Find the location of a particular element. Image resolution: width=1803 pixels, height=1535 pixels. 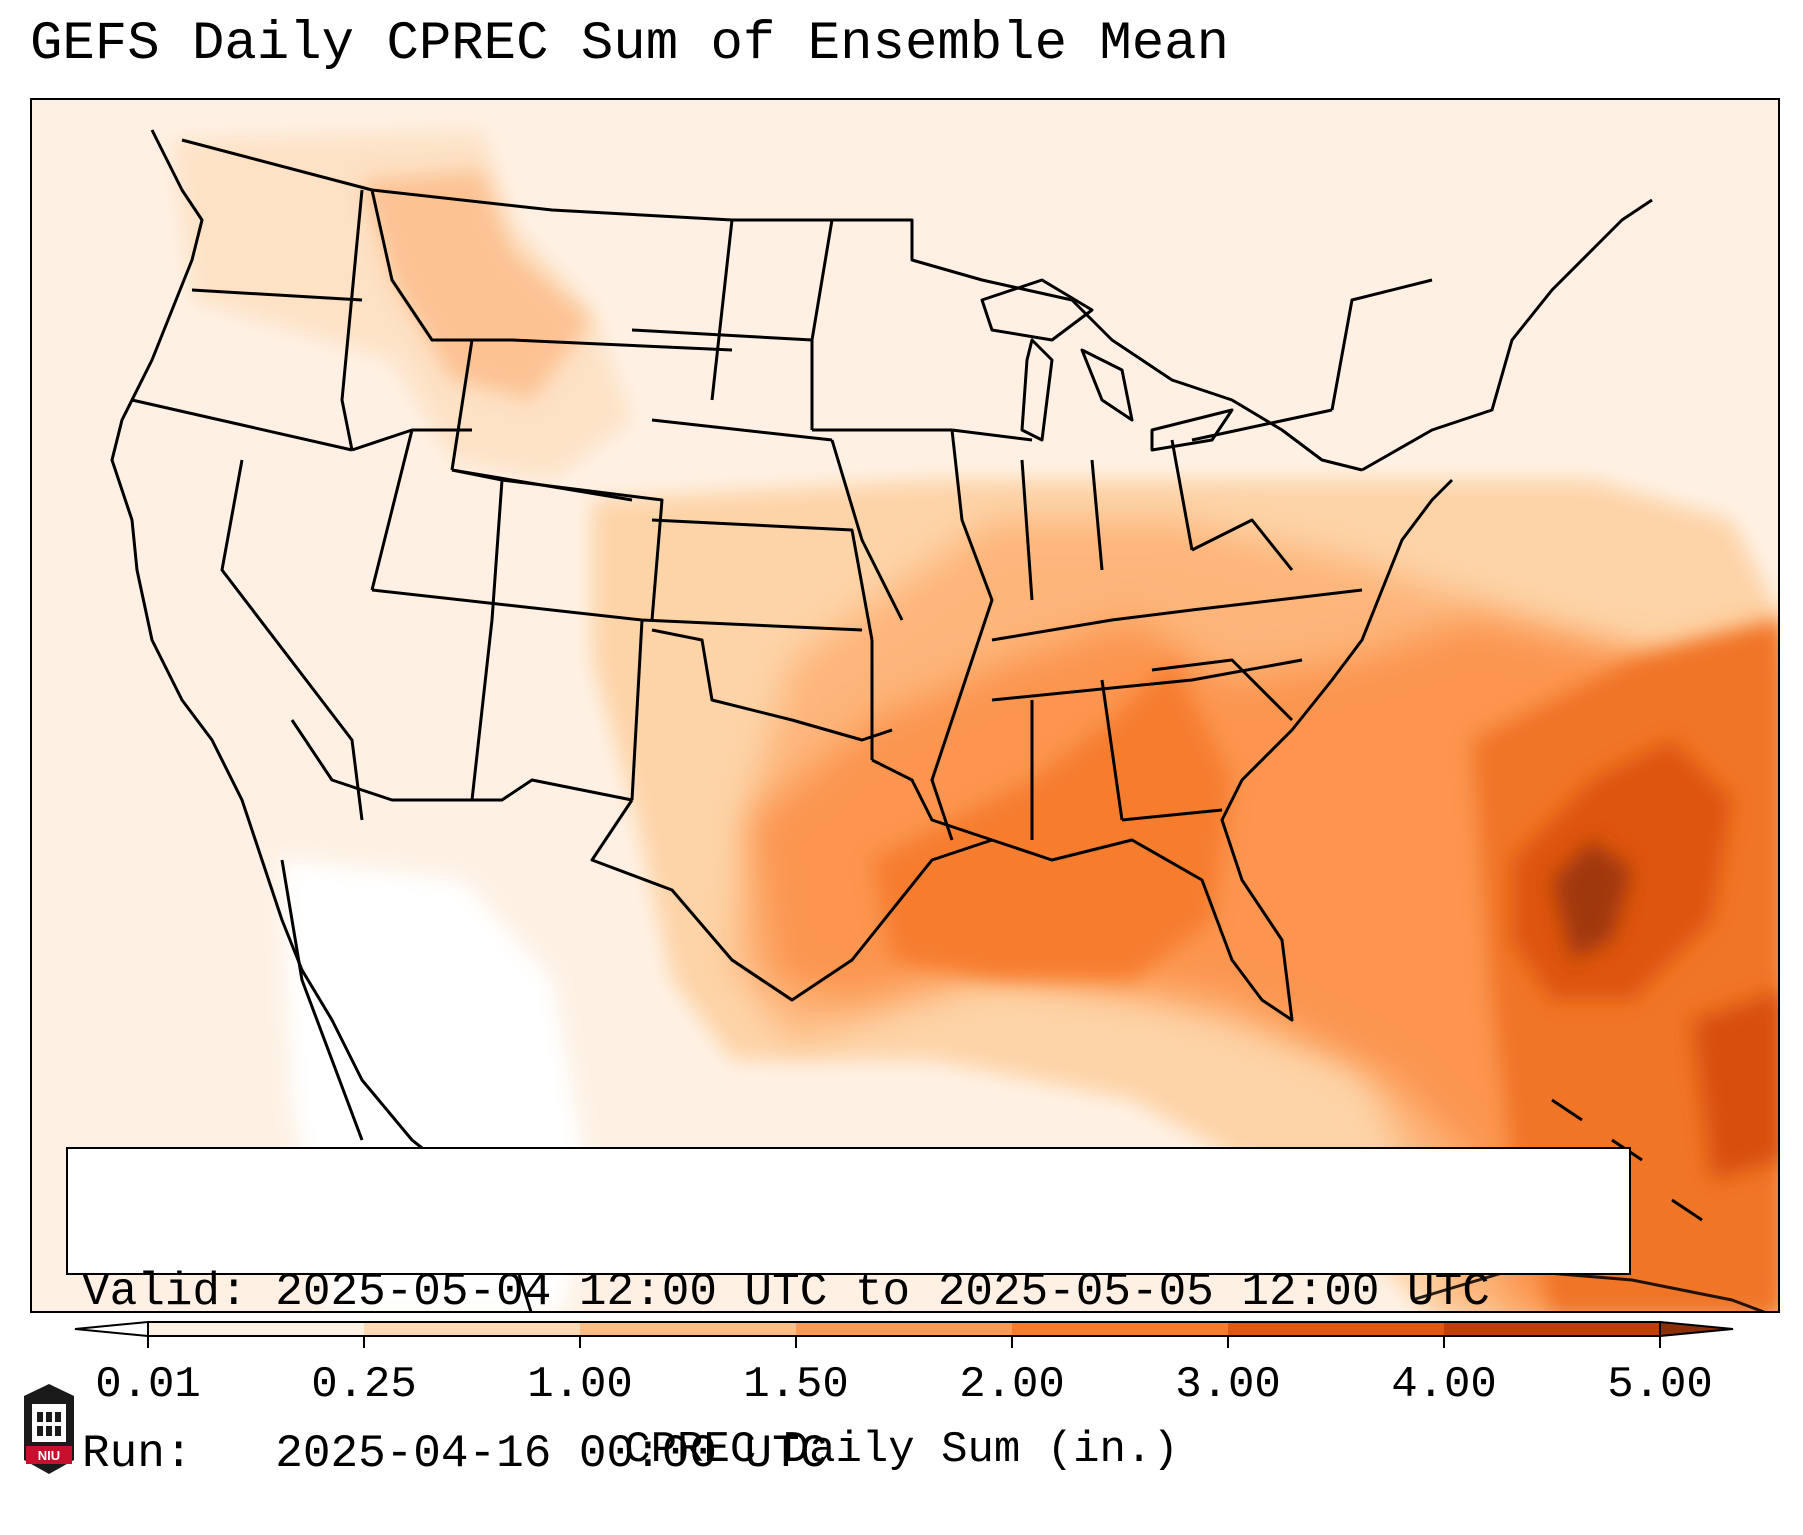

ut-border is located at coordinates (392, 510).